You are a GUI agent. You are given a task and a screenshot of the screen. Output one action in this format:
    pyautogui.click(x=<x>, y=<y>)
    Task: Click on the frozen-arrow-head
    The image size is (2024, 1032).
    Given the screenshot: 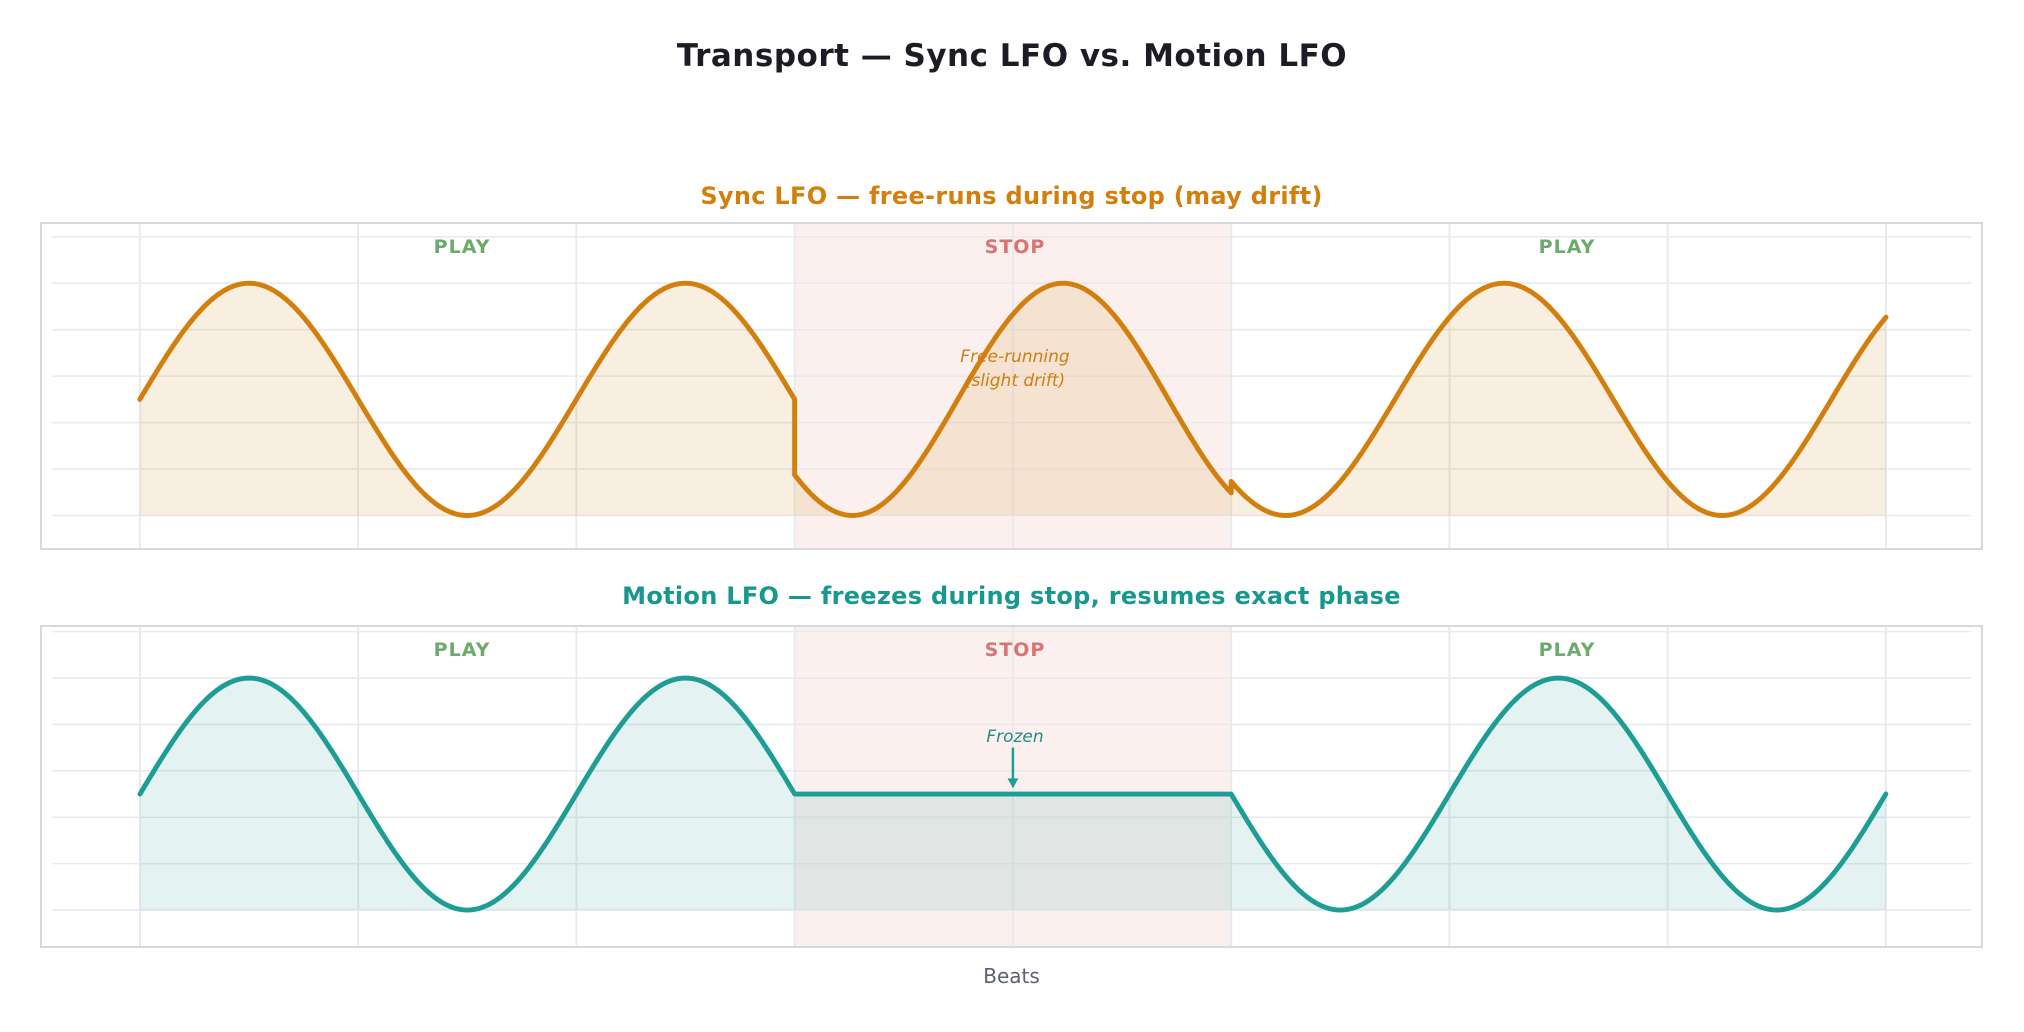 What is the action you would take?
    pyautogui.click(x=1013, y=783)
    